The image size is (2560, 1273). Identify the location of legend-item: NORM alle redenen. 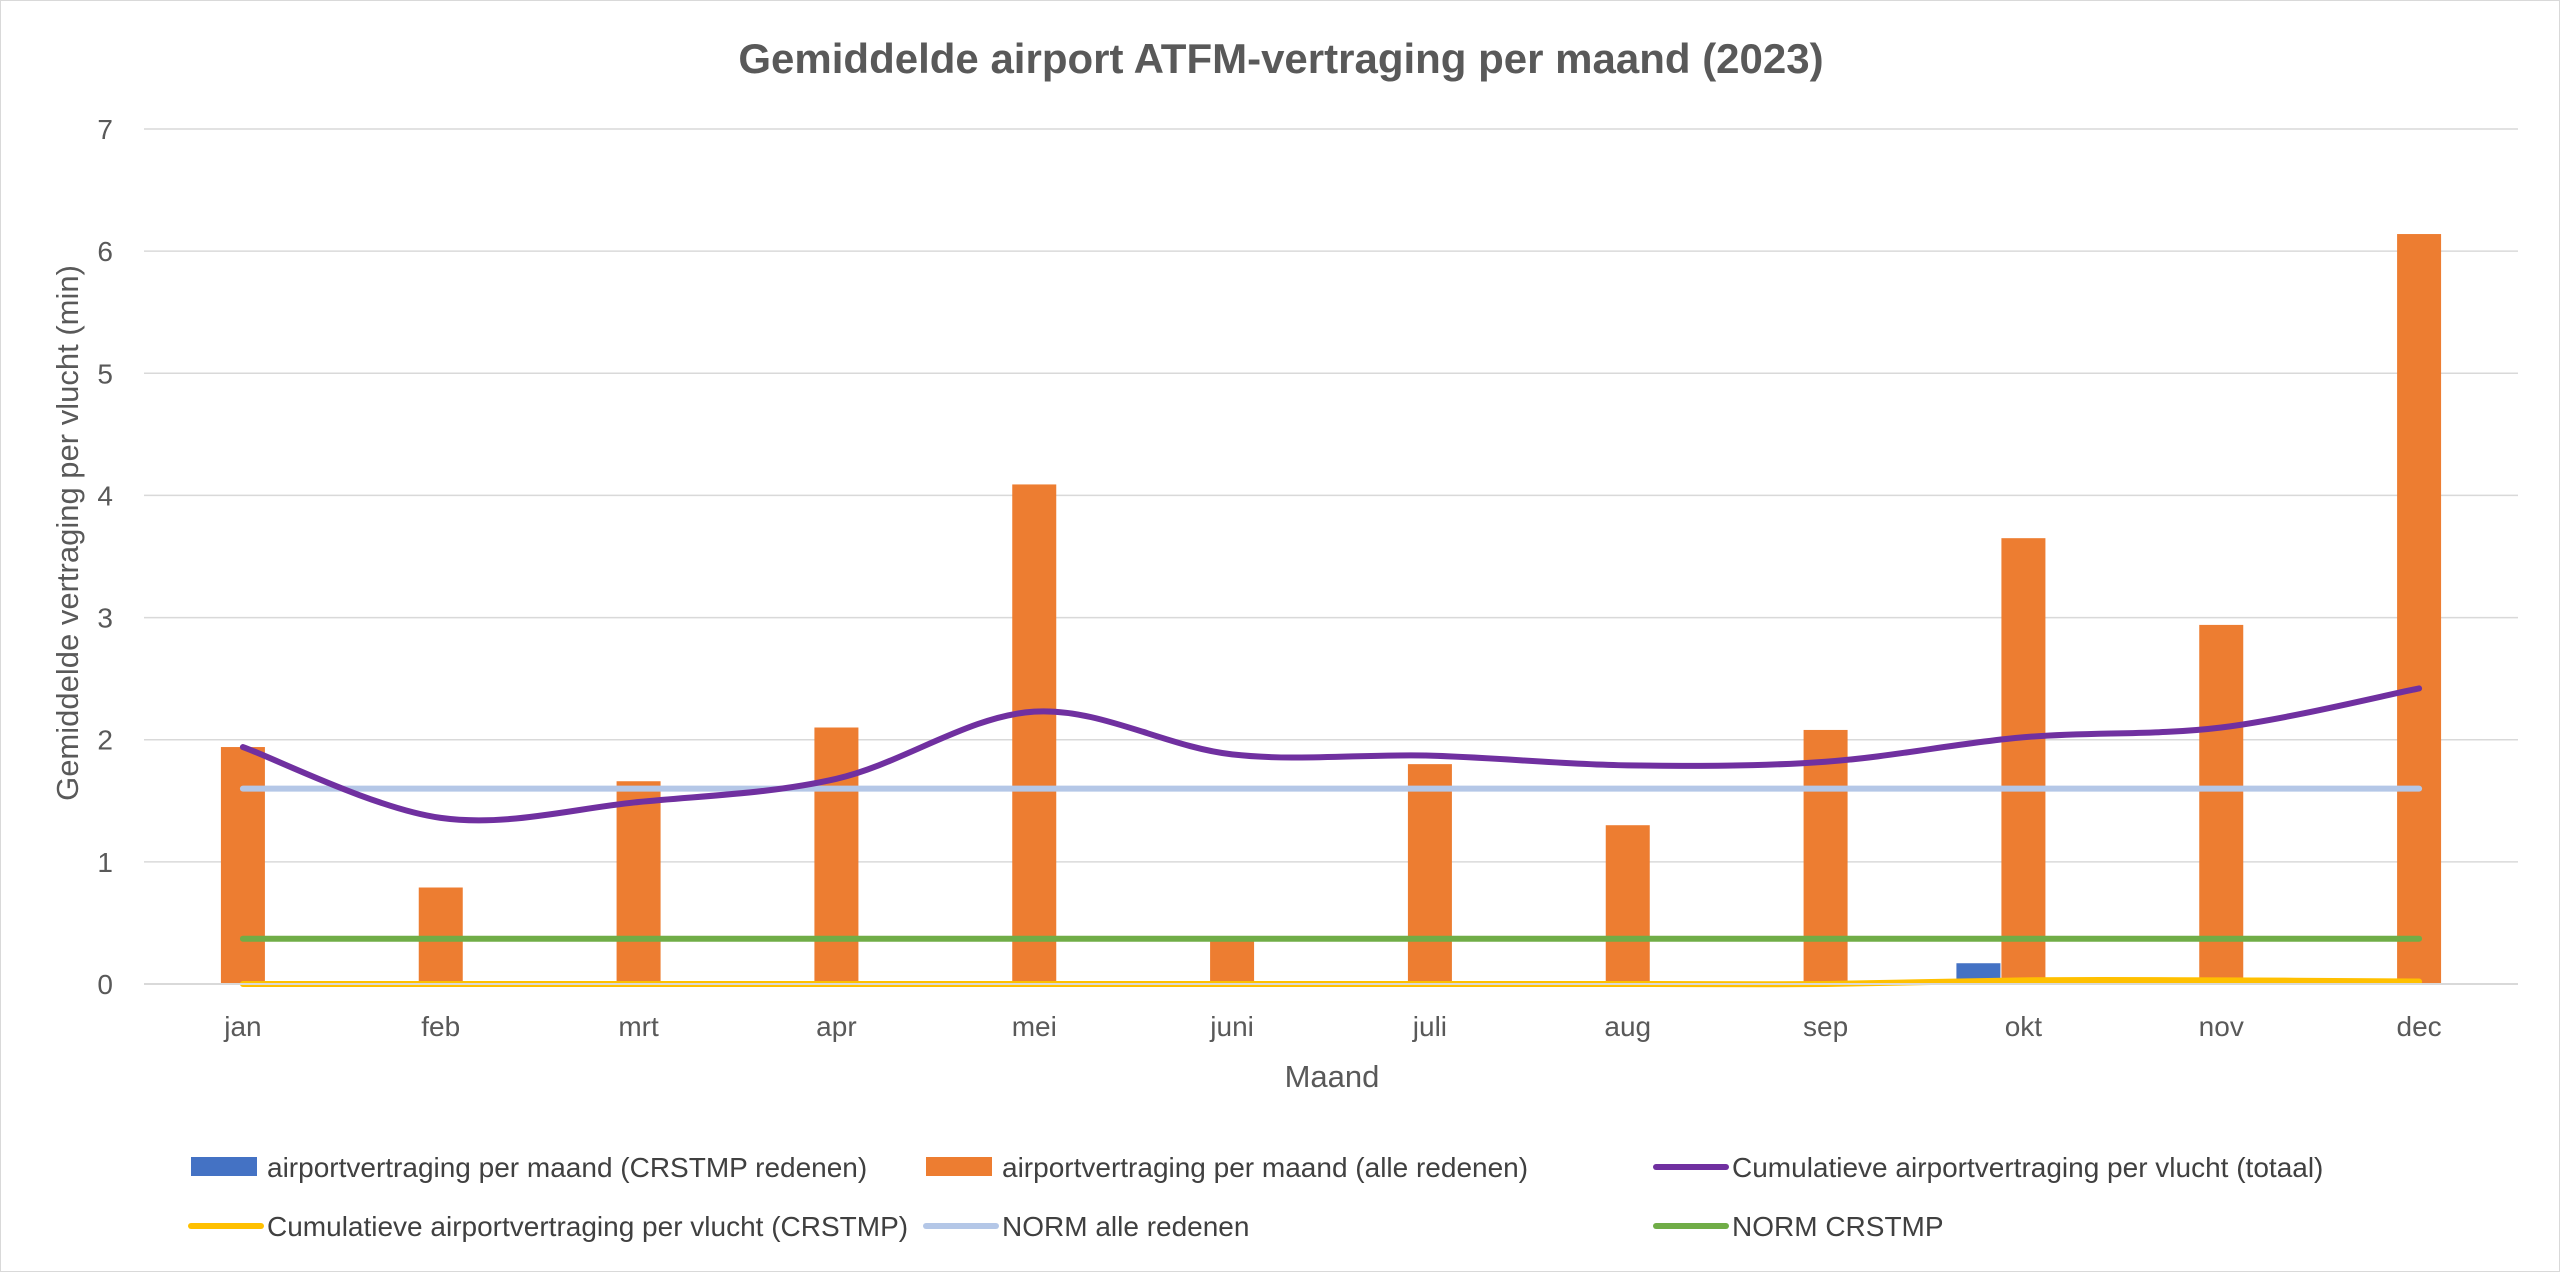
(1086, 1226).